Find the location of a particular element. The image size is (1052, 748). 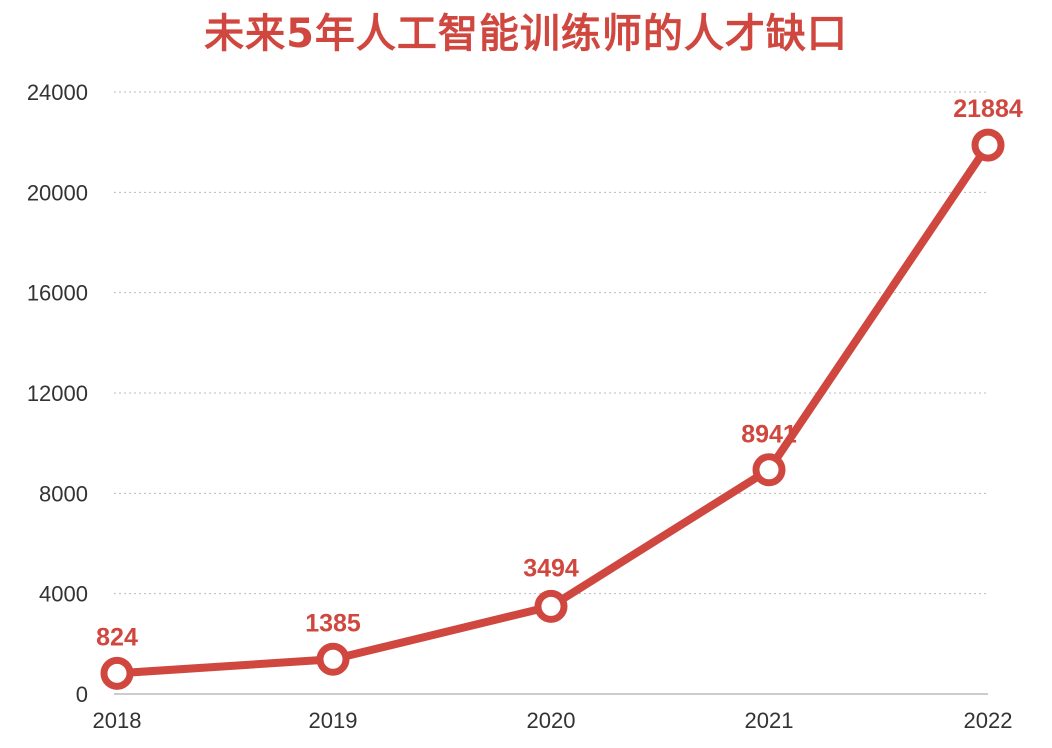

x-axis: 2018 2019 2020 2021 2022 is located at coordinates (553, 713).